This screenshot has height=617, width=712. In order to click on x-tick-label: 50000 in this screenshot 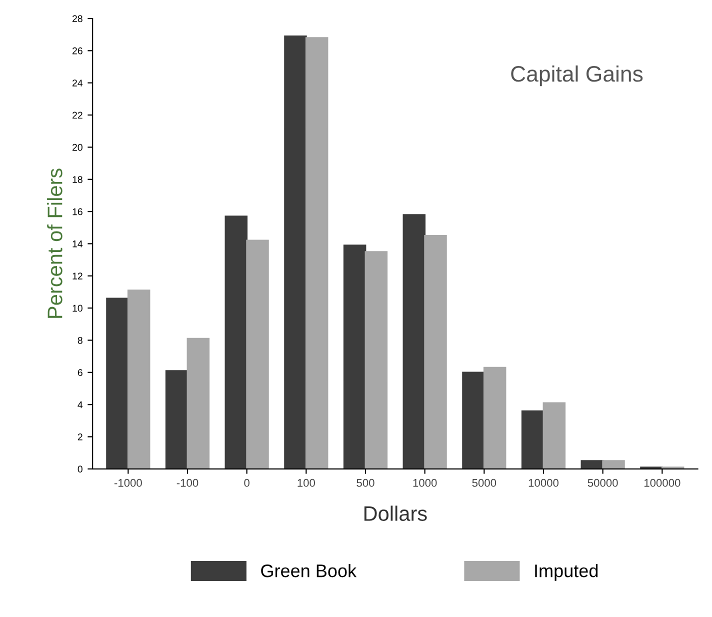, I will do `click(603, 482)`.